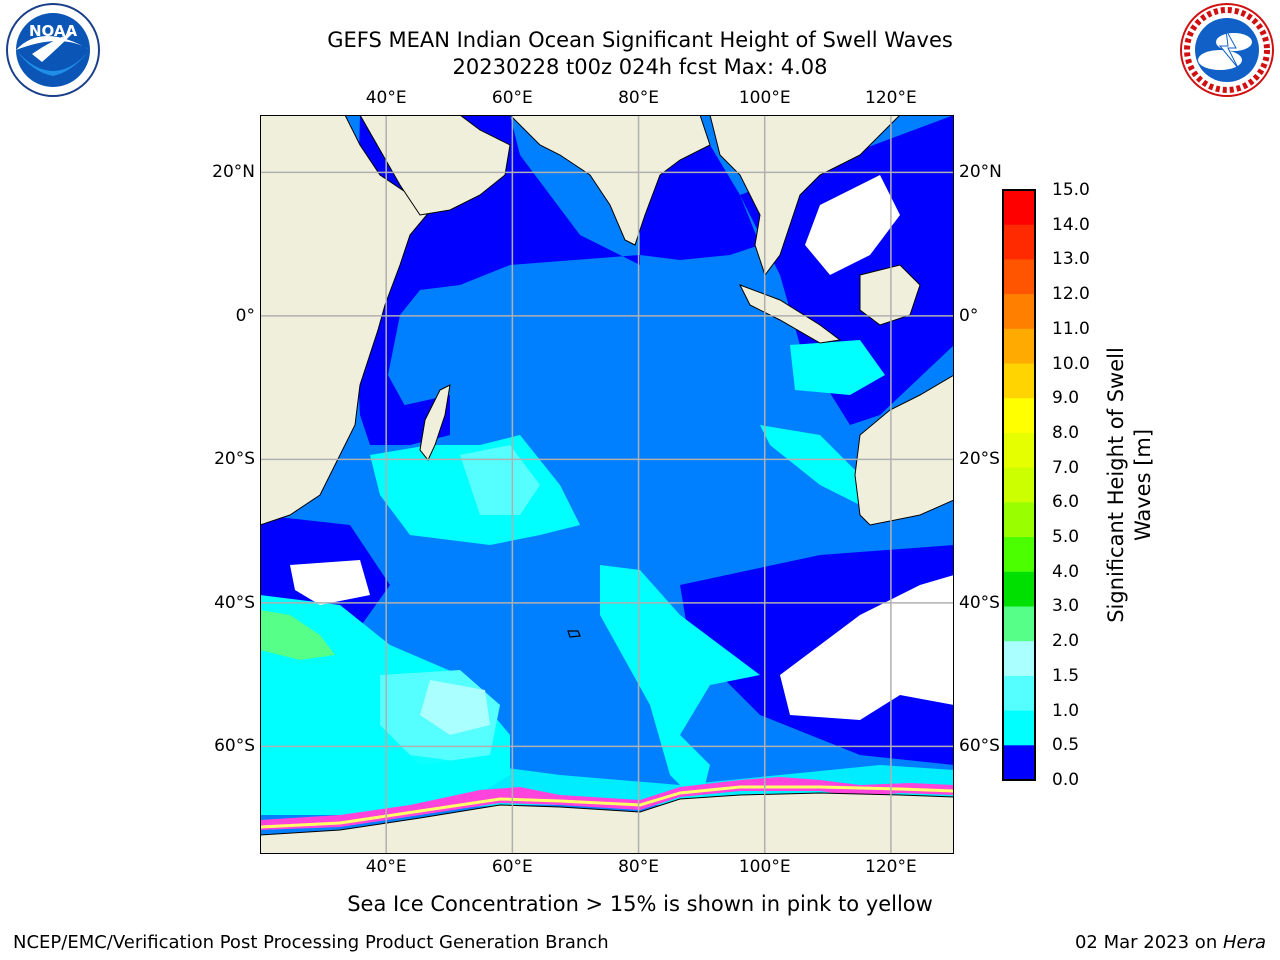  What do you see at coordinates (680, 685) in the screenshot?
I see `cyan-central-south` at bounding box center [680, 685].